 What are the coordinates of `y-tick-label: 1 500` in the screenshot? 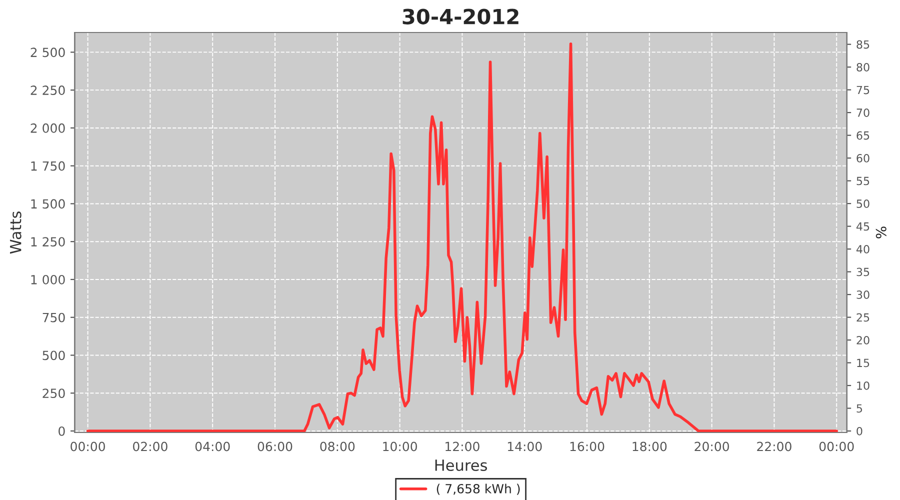 It's located at (48, 204).